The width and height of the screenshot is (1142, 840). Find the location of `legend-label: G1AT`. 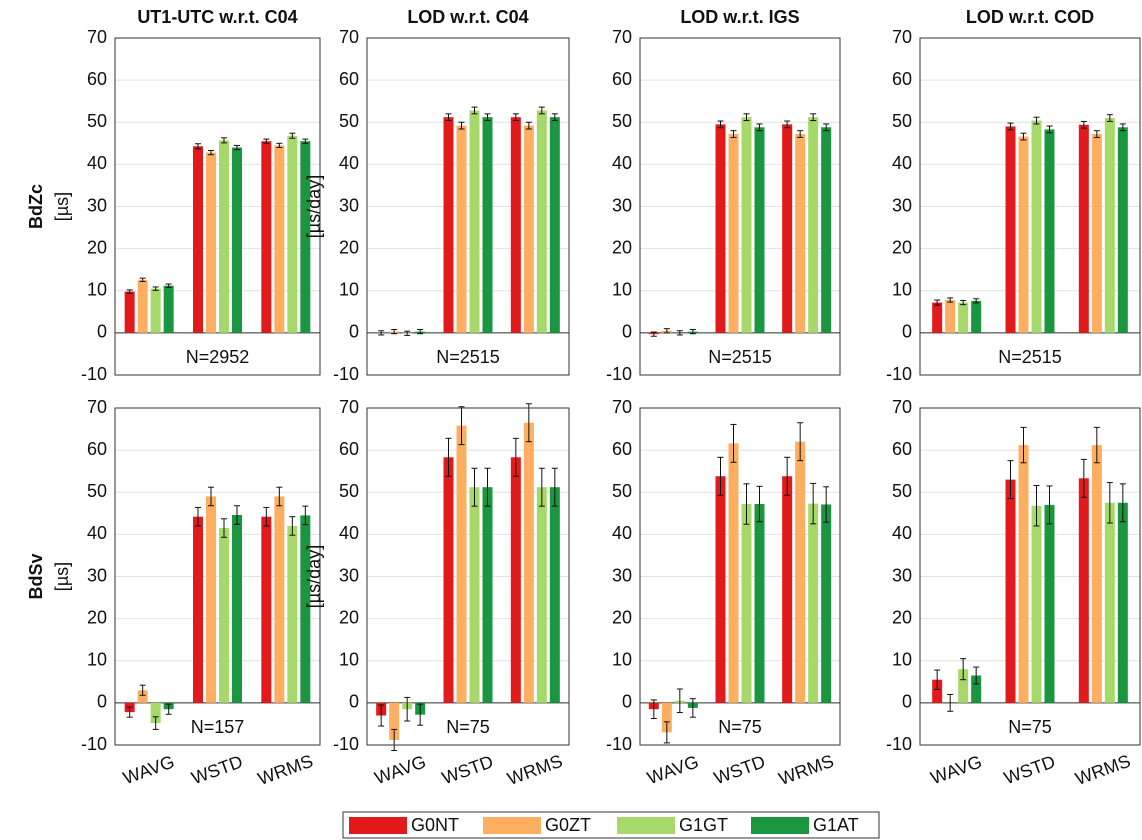

legend-label: G1AT is located at coordinates (836, 825).